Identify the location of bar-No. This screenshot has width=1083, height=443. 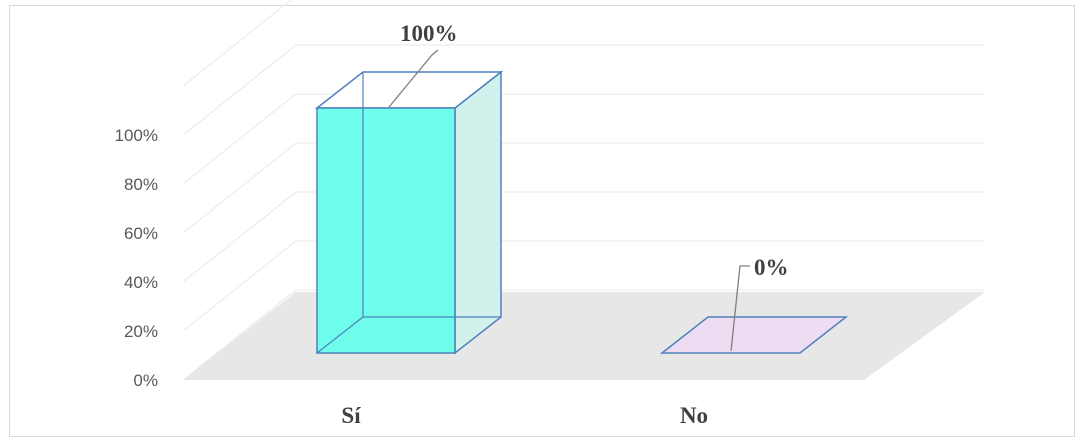
(754, 335).